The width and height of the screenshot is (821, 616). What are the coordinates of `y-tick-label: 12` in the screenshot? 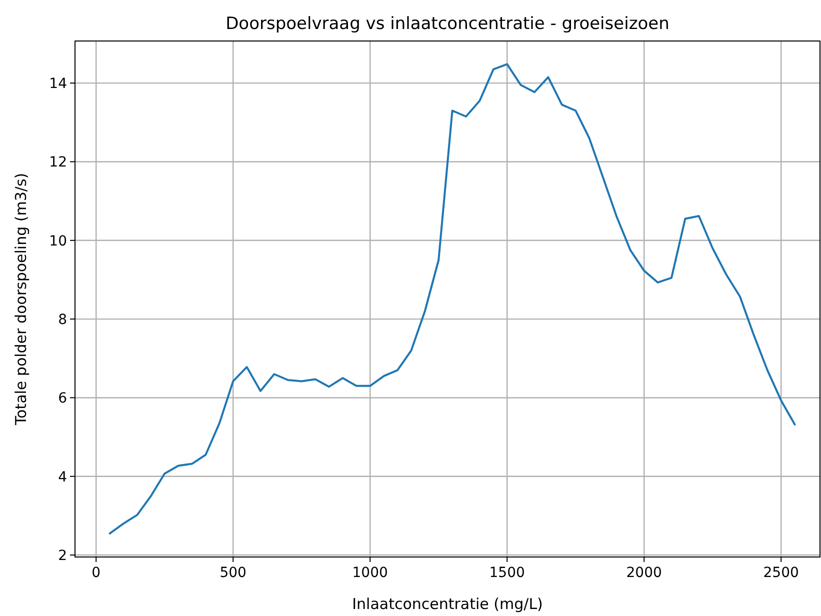 It's located at (58, 162).